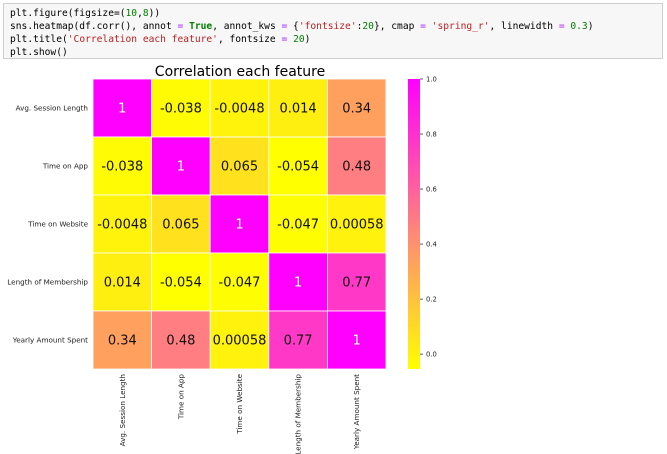  What do you see at coordinates (428, 217) in the screenshot?
I see `colorbar-ticks: 0.0 0.2 0.4 0.6 0.8 1.0` at bounding box center [428, 217].